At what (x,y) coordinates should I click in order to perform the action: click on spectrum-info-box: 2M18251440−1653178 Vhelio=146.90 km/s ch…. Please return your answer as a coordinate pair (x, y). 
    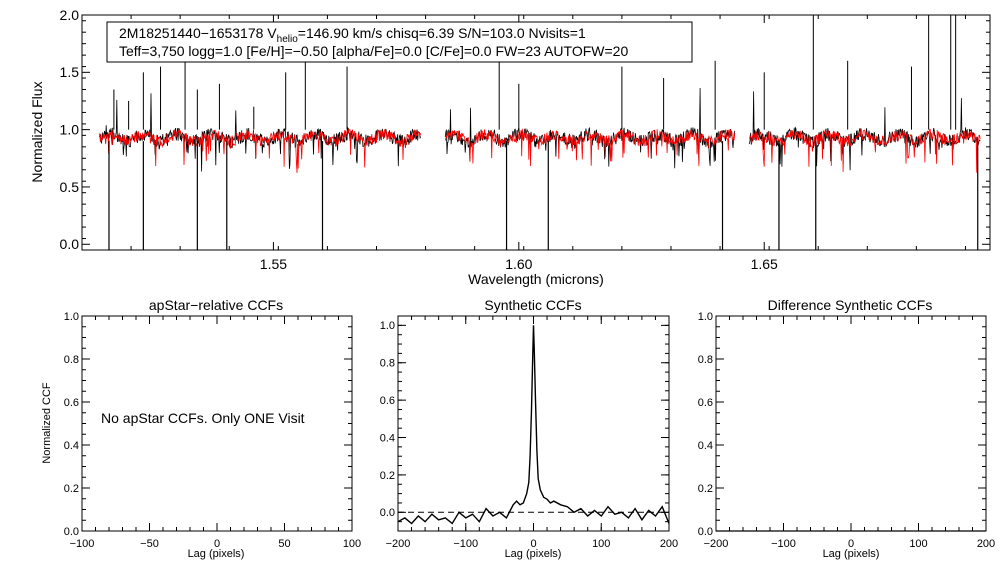
    Looking at the image, I should click on (399, 42).